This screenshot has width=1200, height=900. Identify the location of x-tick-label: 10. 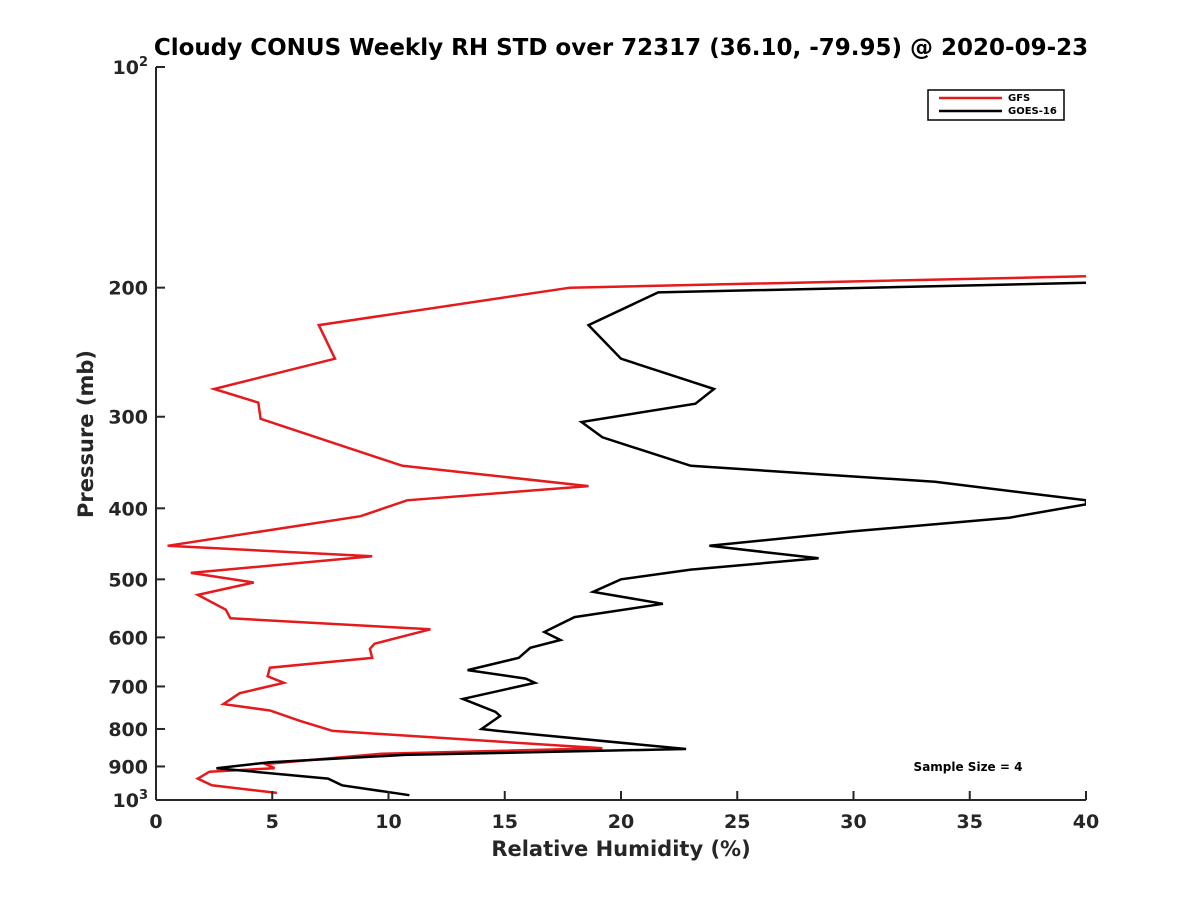
(388, 822).